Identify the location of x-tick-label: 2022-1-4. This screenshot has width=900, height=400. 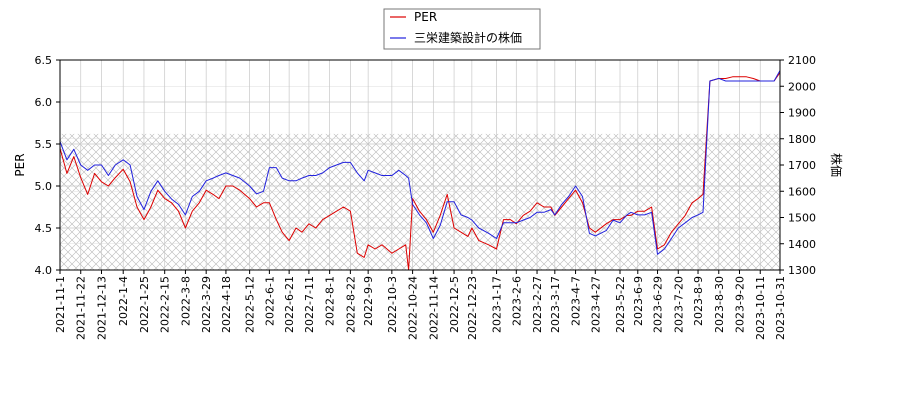
(123, 301).